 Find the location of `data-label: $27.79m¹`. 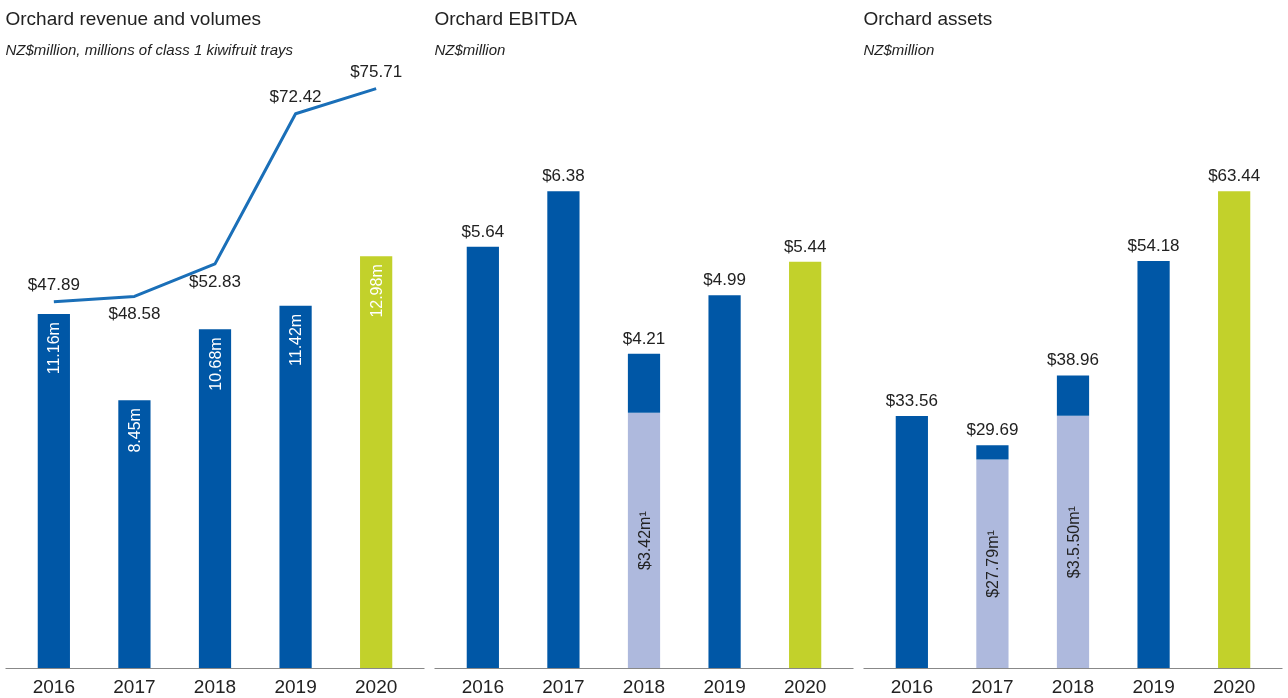

data-label: $27.79m¹ is located at coordinates (992, 564).